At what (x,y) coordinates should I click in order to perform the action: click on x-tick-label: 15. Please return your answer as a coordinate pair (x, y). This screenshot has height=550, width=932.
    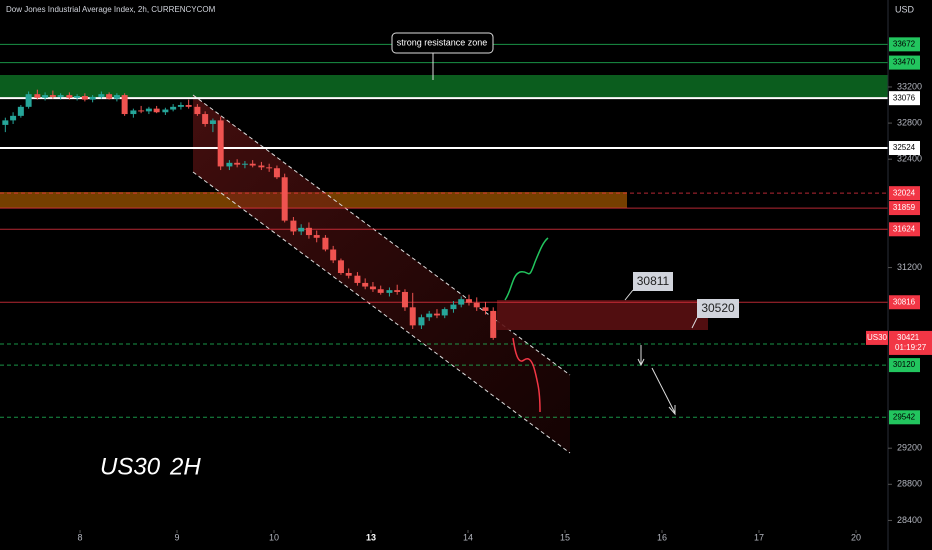
    Looking at the image, I should click on (565, 537).